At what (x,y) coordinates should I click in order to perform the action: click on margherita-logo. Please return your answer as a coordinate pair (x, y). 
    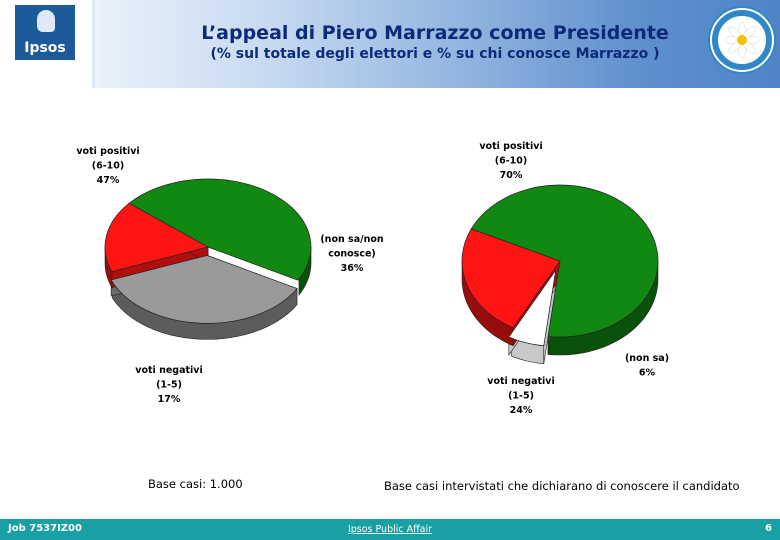
    Looking at the image, I should click on (742, 40).